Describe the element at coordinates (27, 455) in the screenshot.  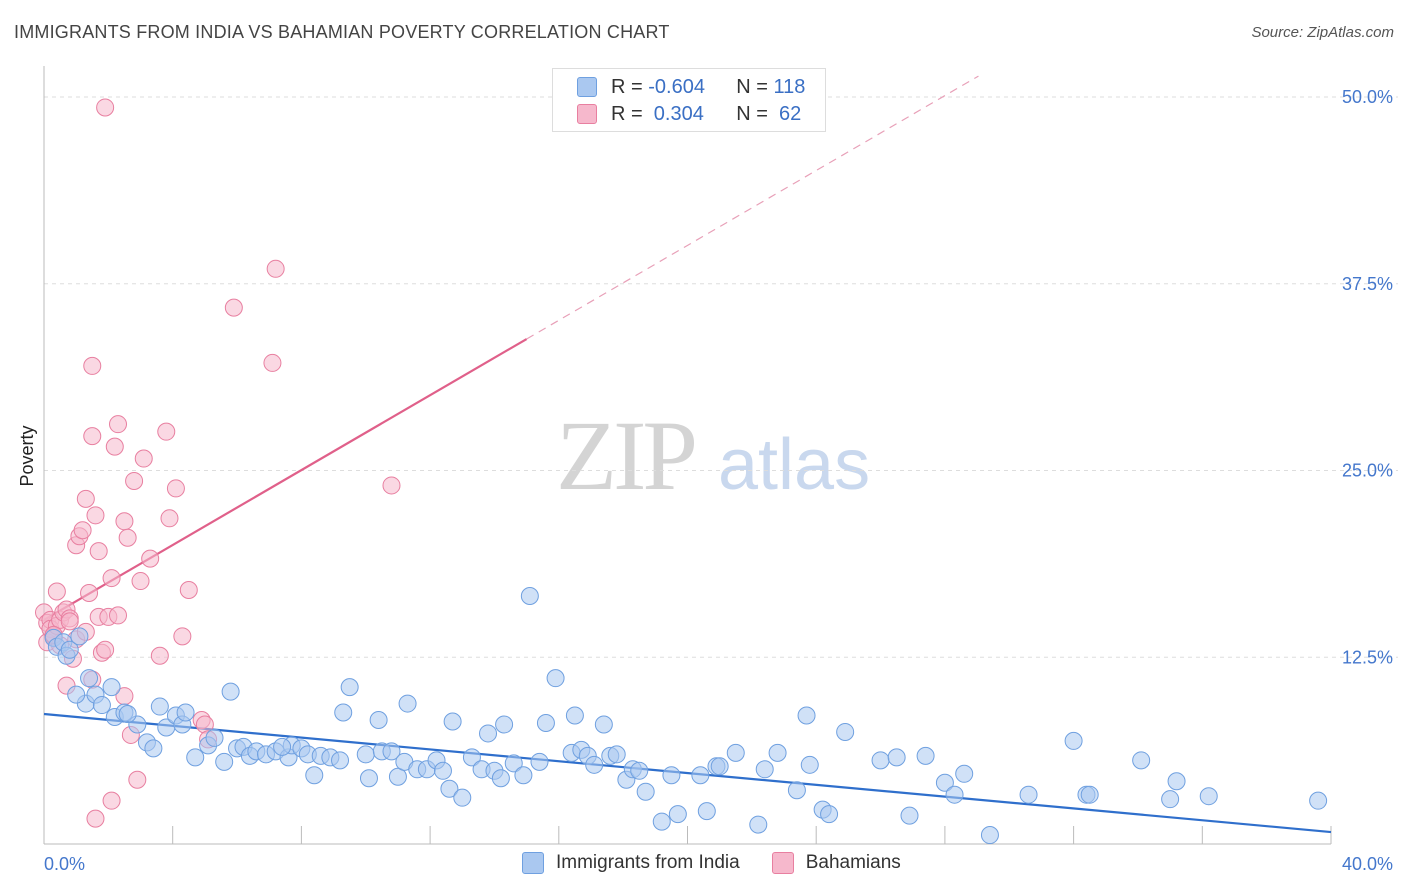
I see `y-axis-label: Poverty` at that location.